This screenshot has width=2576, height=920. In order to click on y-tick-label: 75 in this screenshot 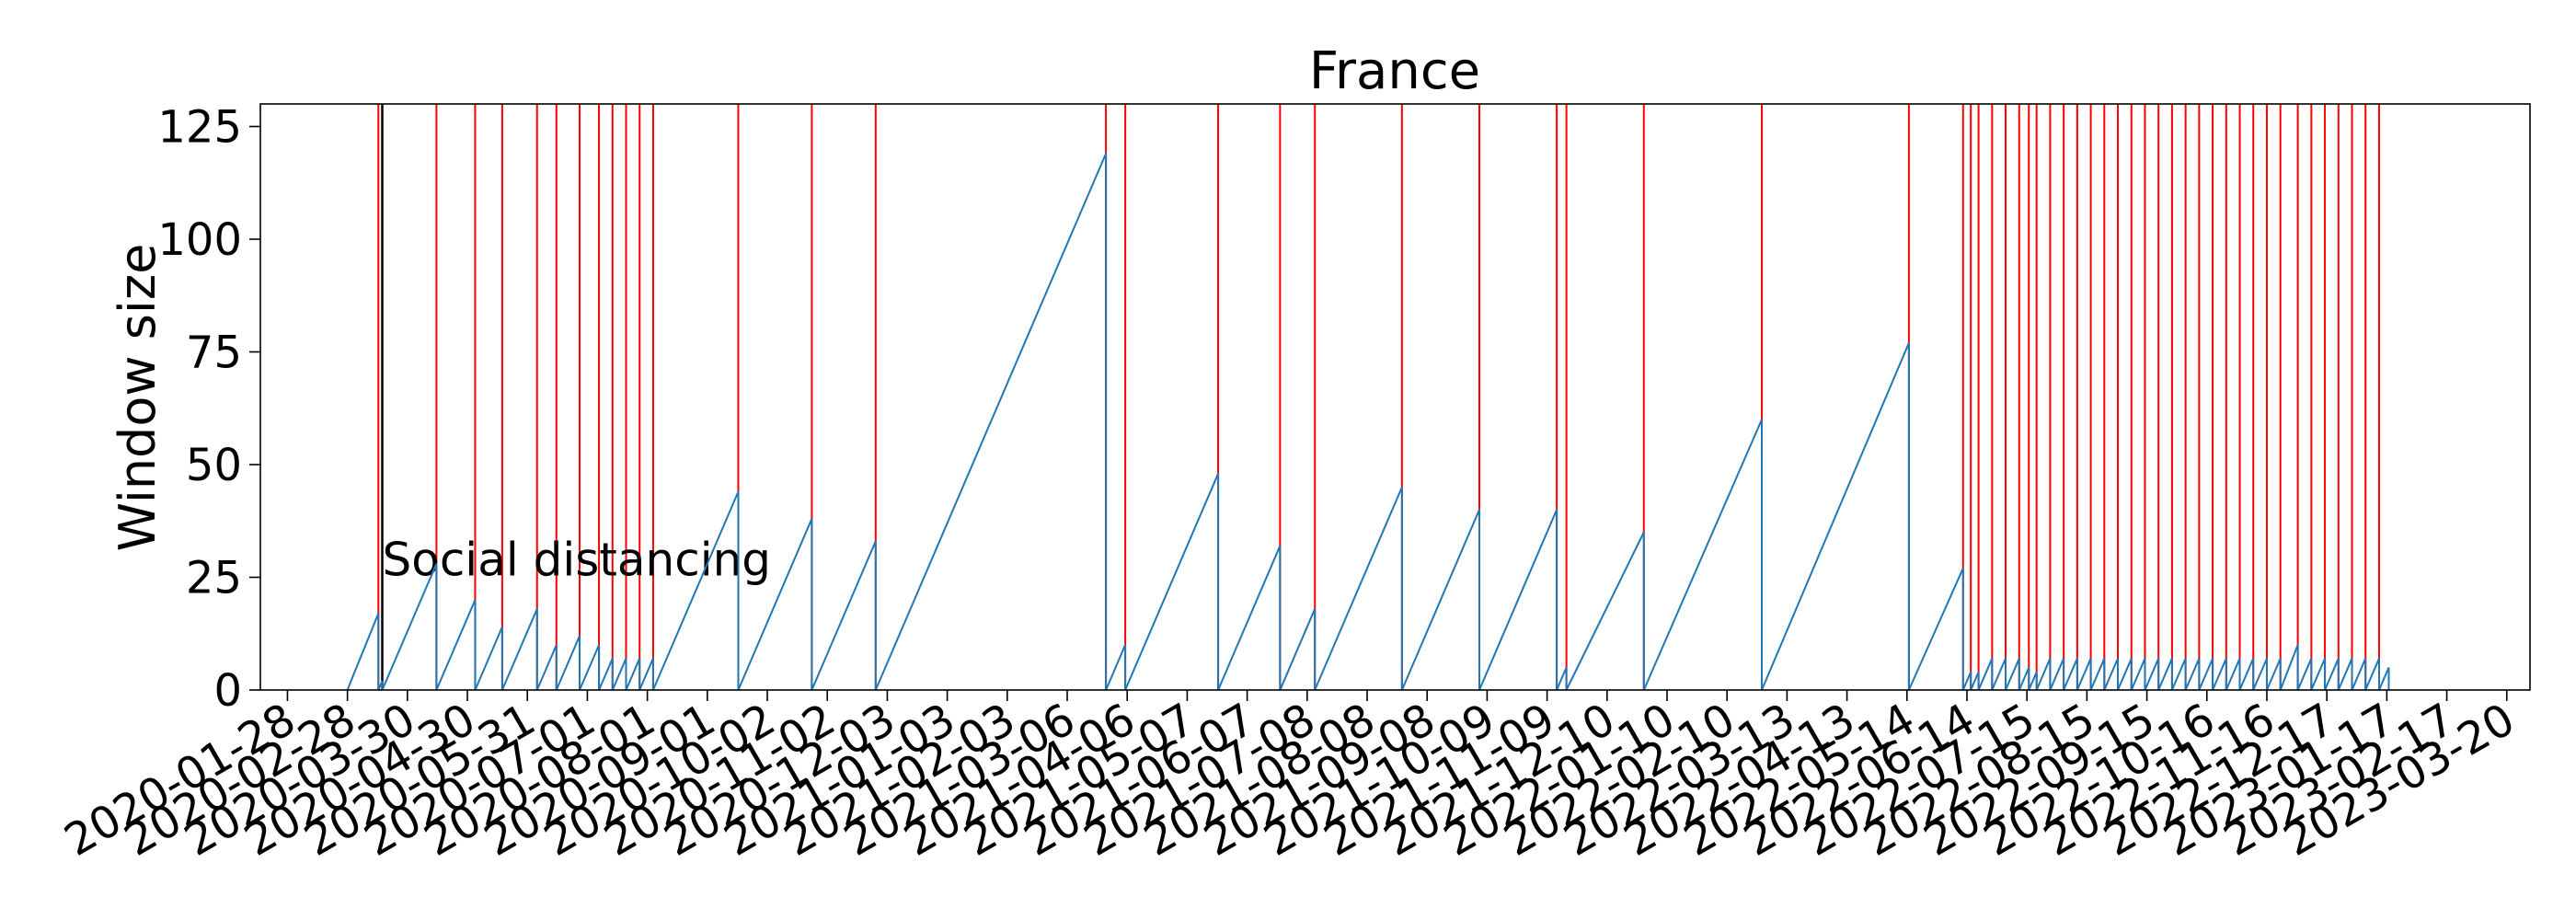, I will do `click(214, 353)`.